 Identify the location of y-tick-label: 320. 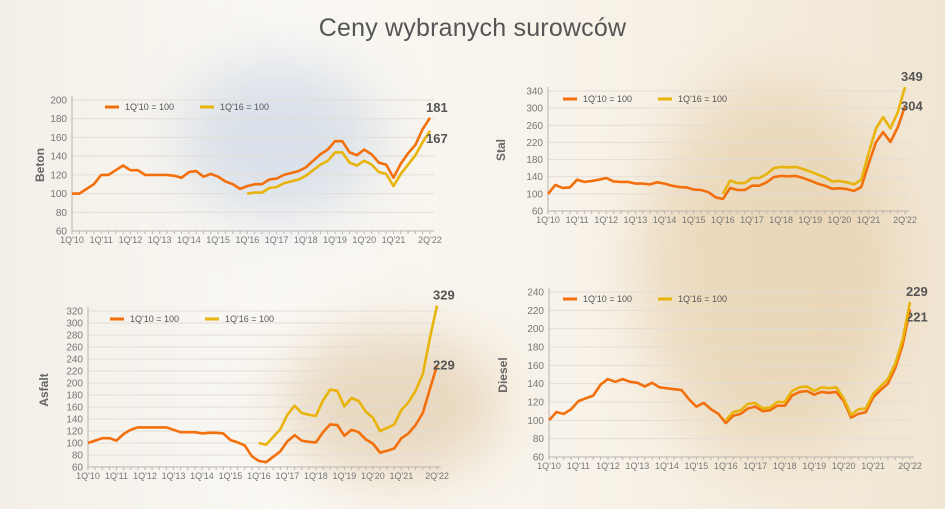
(74, 312).